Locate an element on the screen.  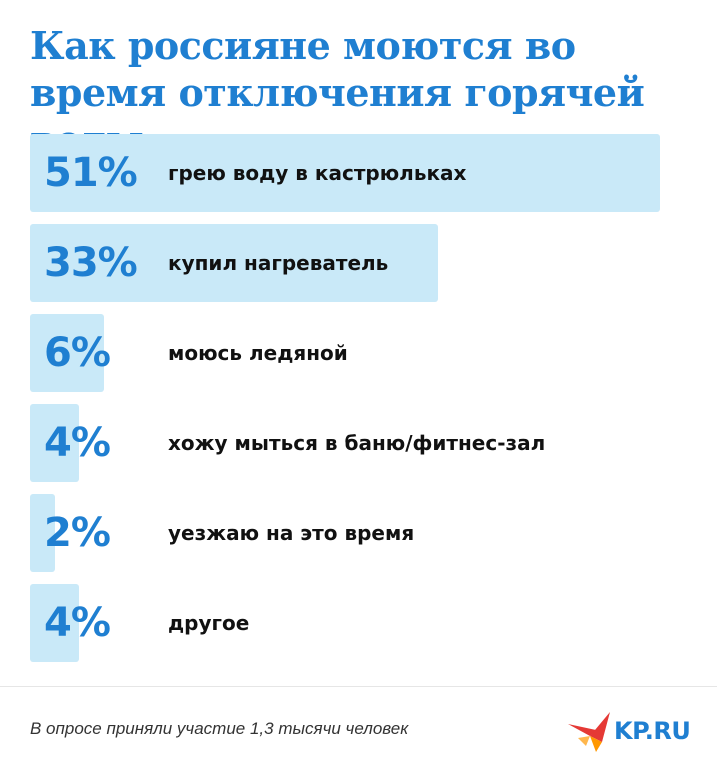
kp-bird-logo-icon is located at coordinates (589, 732).